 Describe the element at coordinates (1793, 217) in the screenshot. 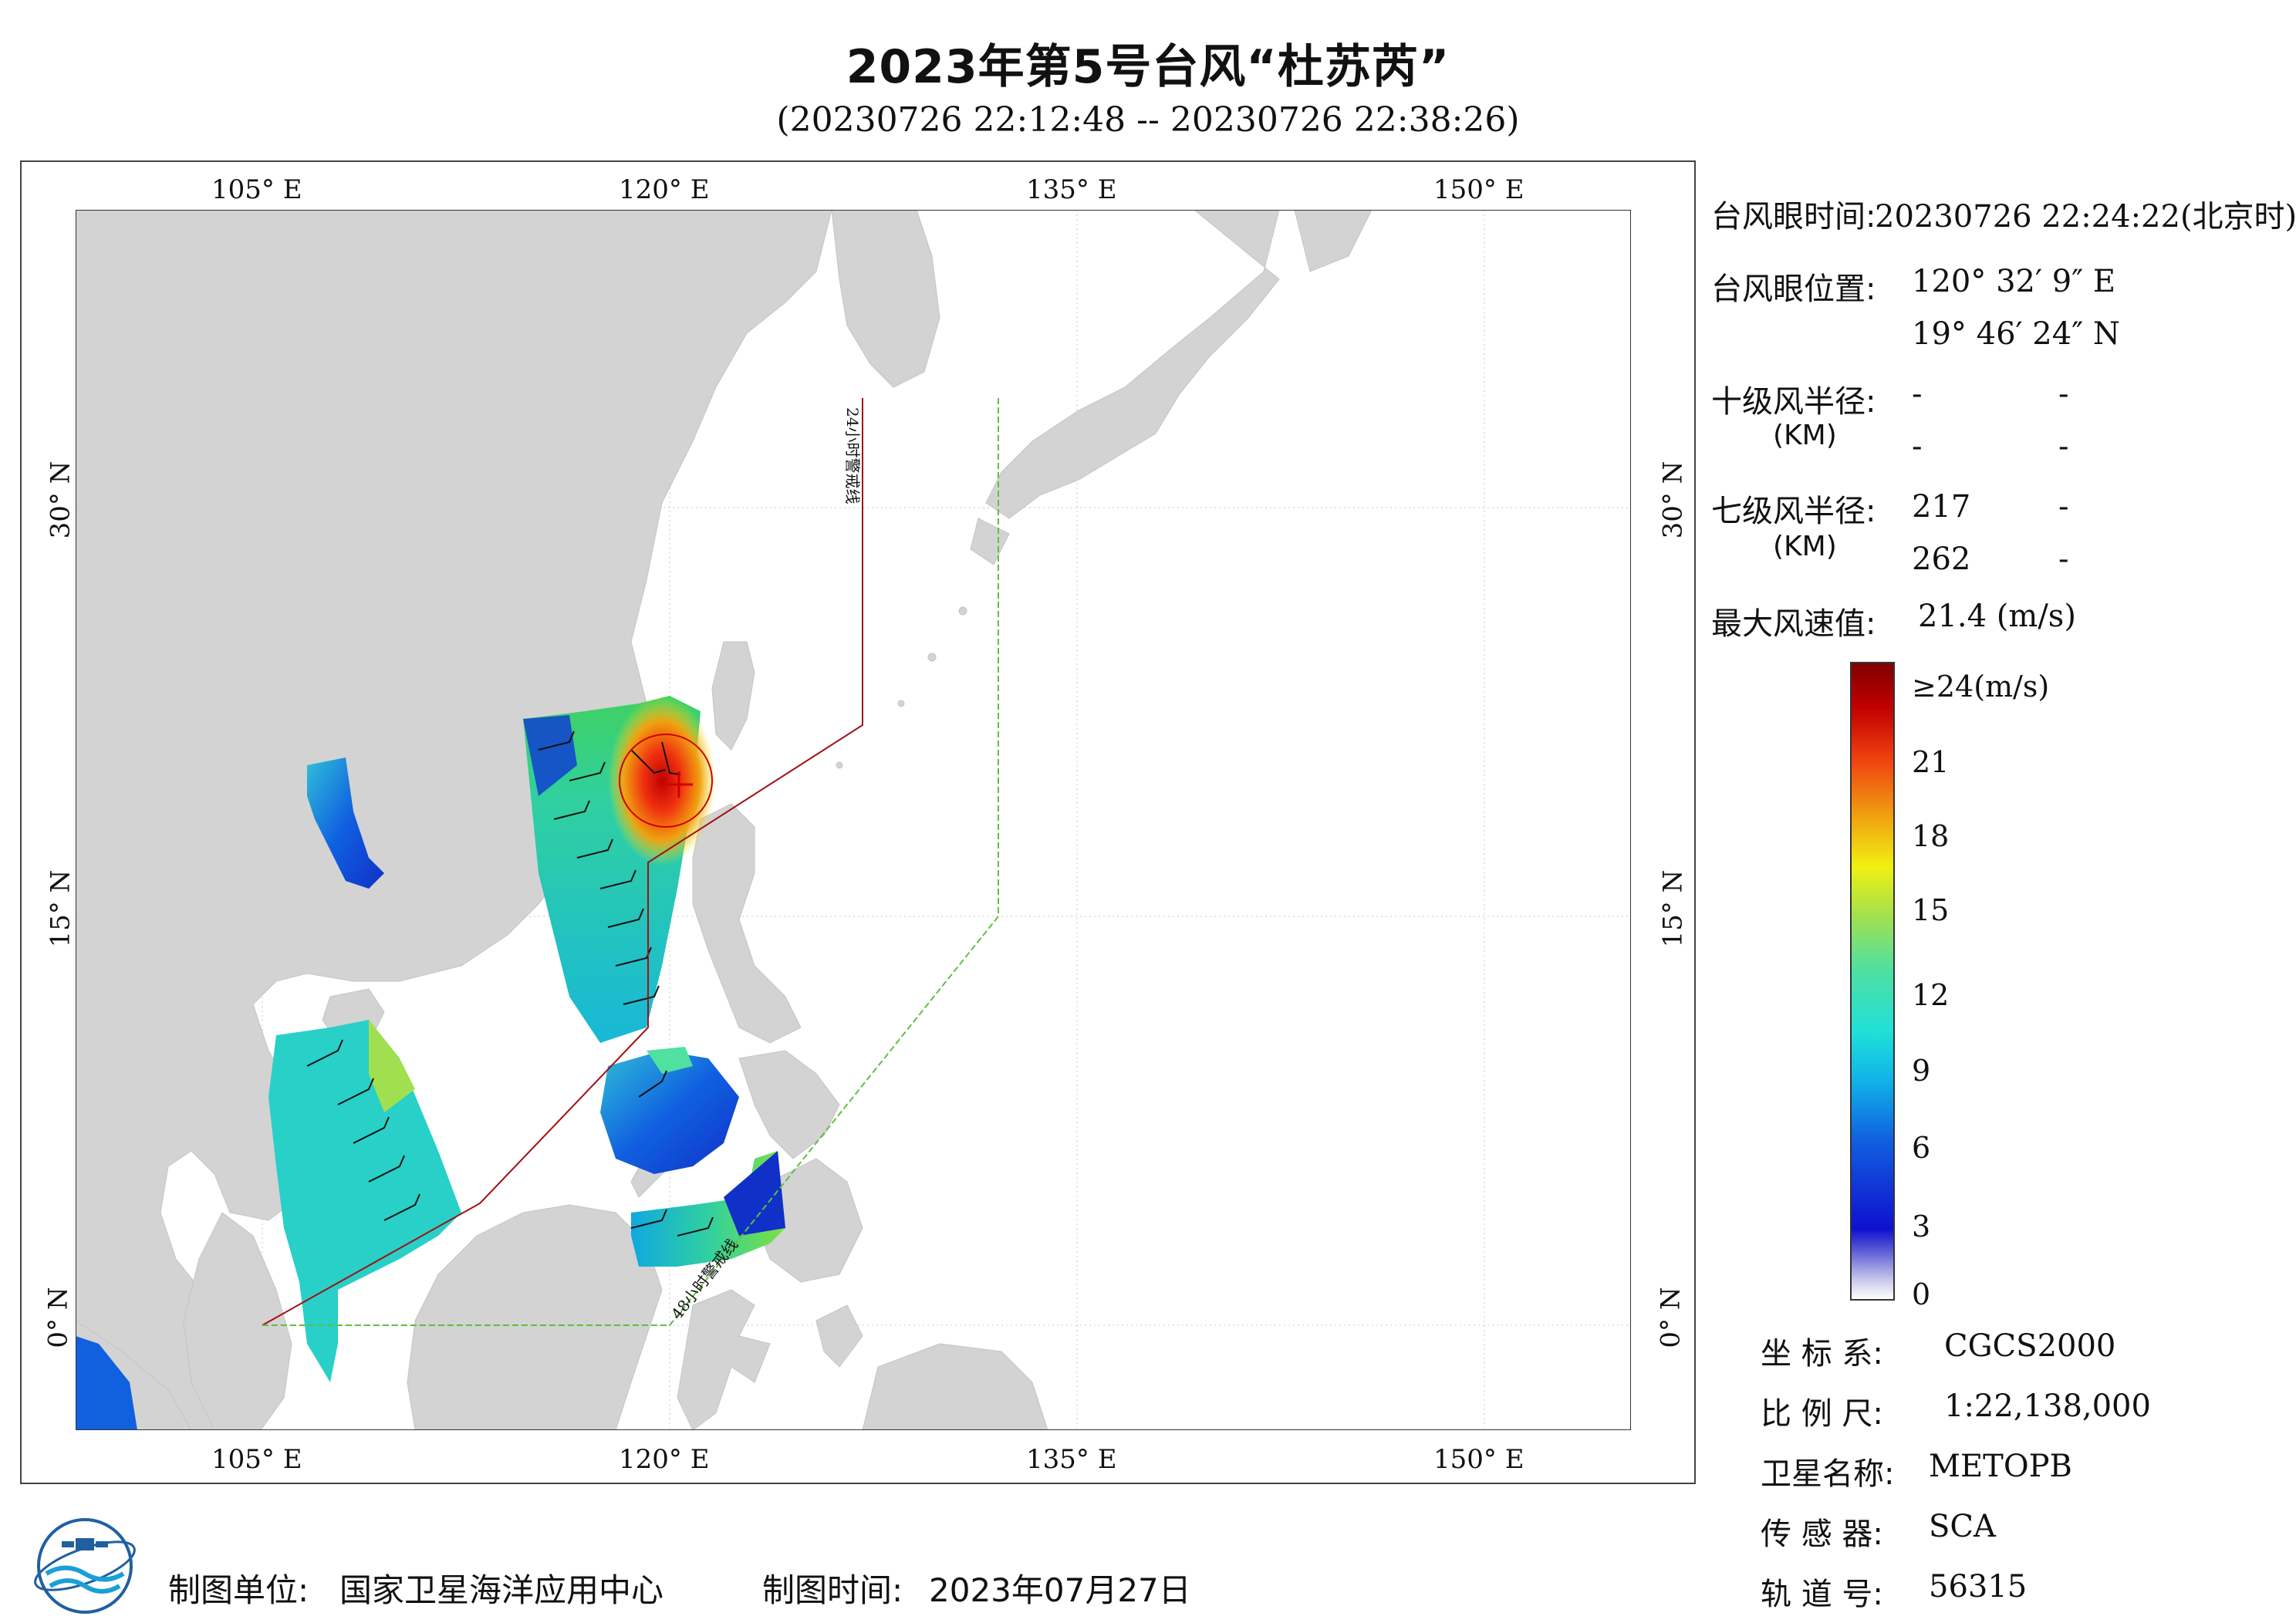

I see `eye-time-label: 台风眼时间:` at that location.